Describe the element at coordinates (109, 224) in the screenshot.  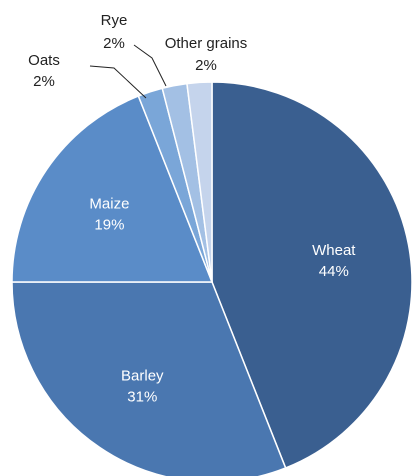
I see `slice-value-maize: 19%` at that location.